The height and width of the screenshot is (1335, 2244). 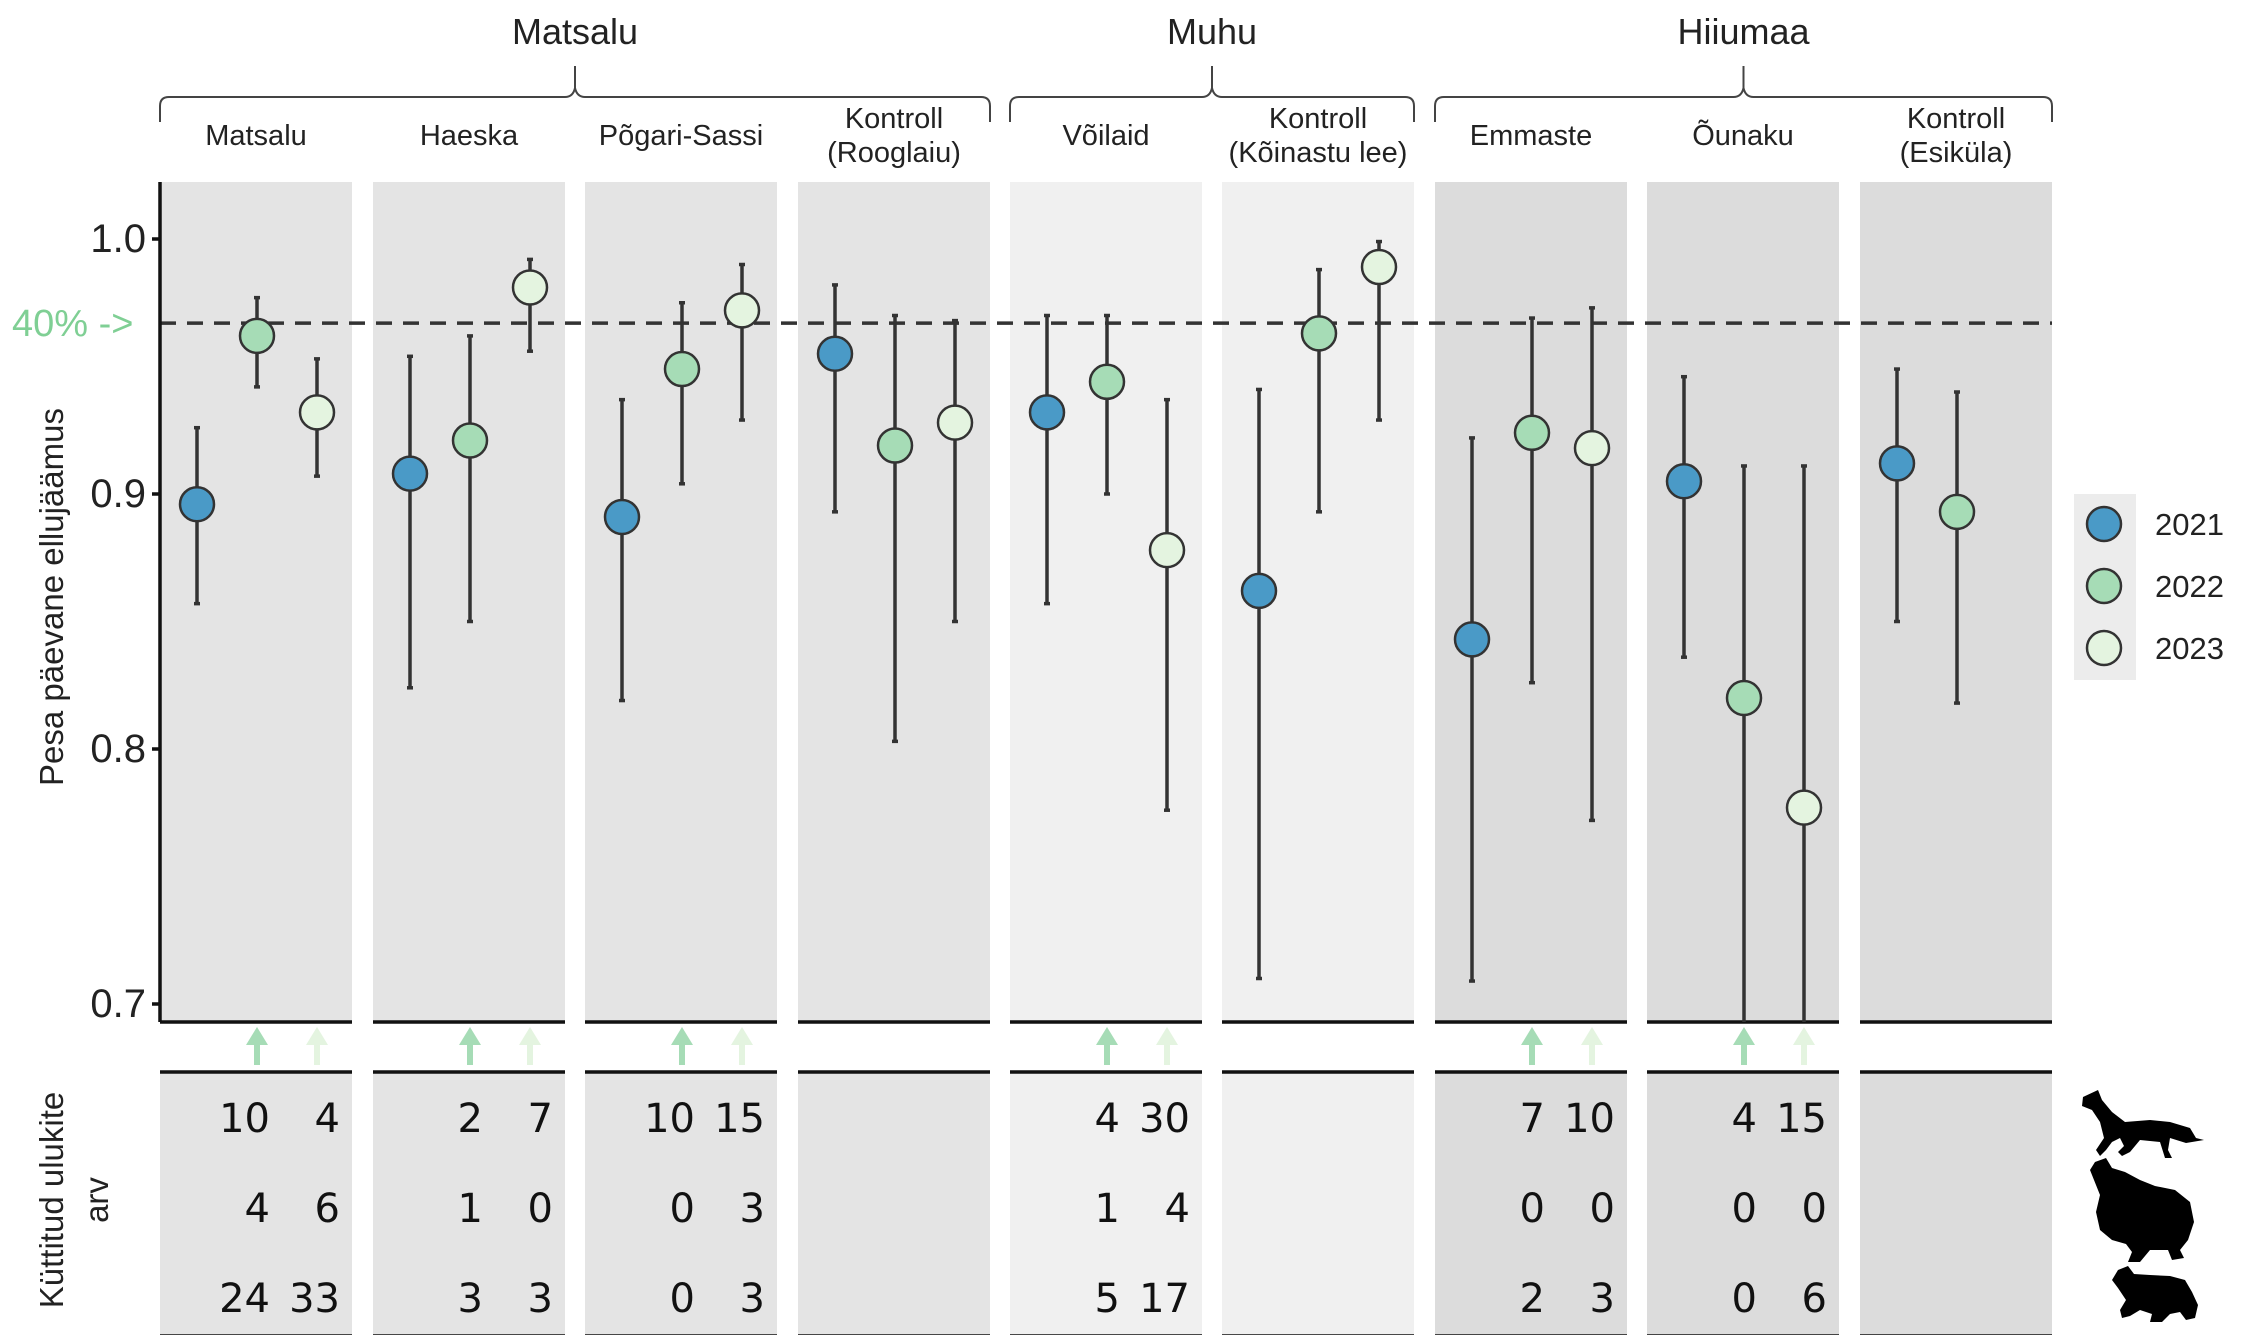 I want to click on hunted-count: 30, so click(x=1164, y=1119).